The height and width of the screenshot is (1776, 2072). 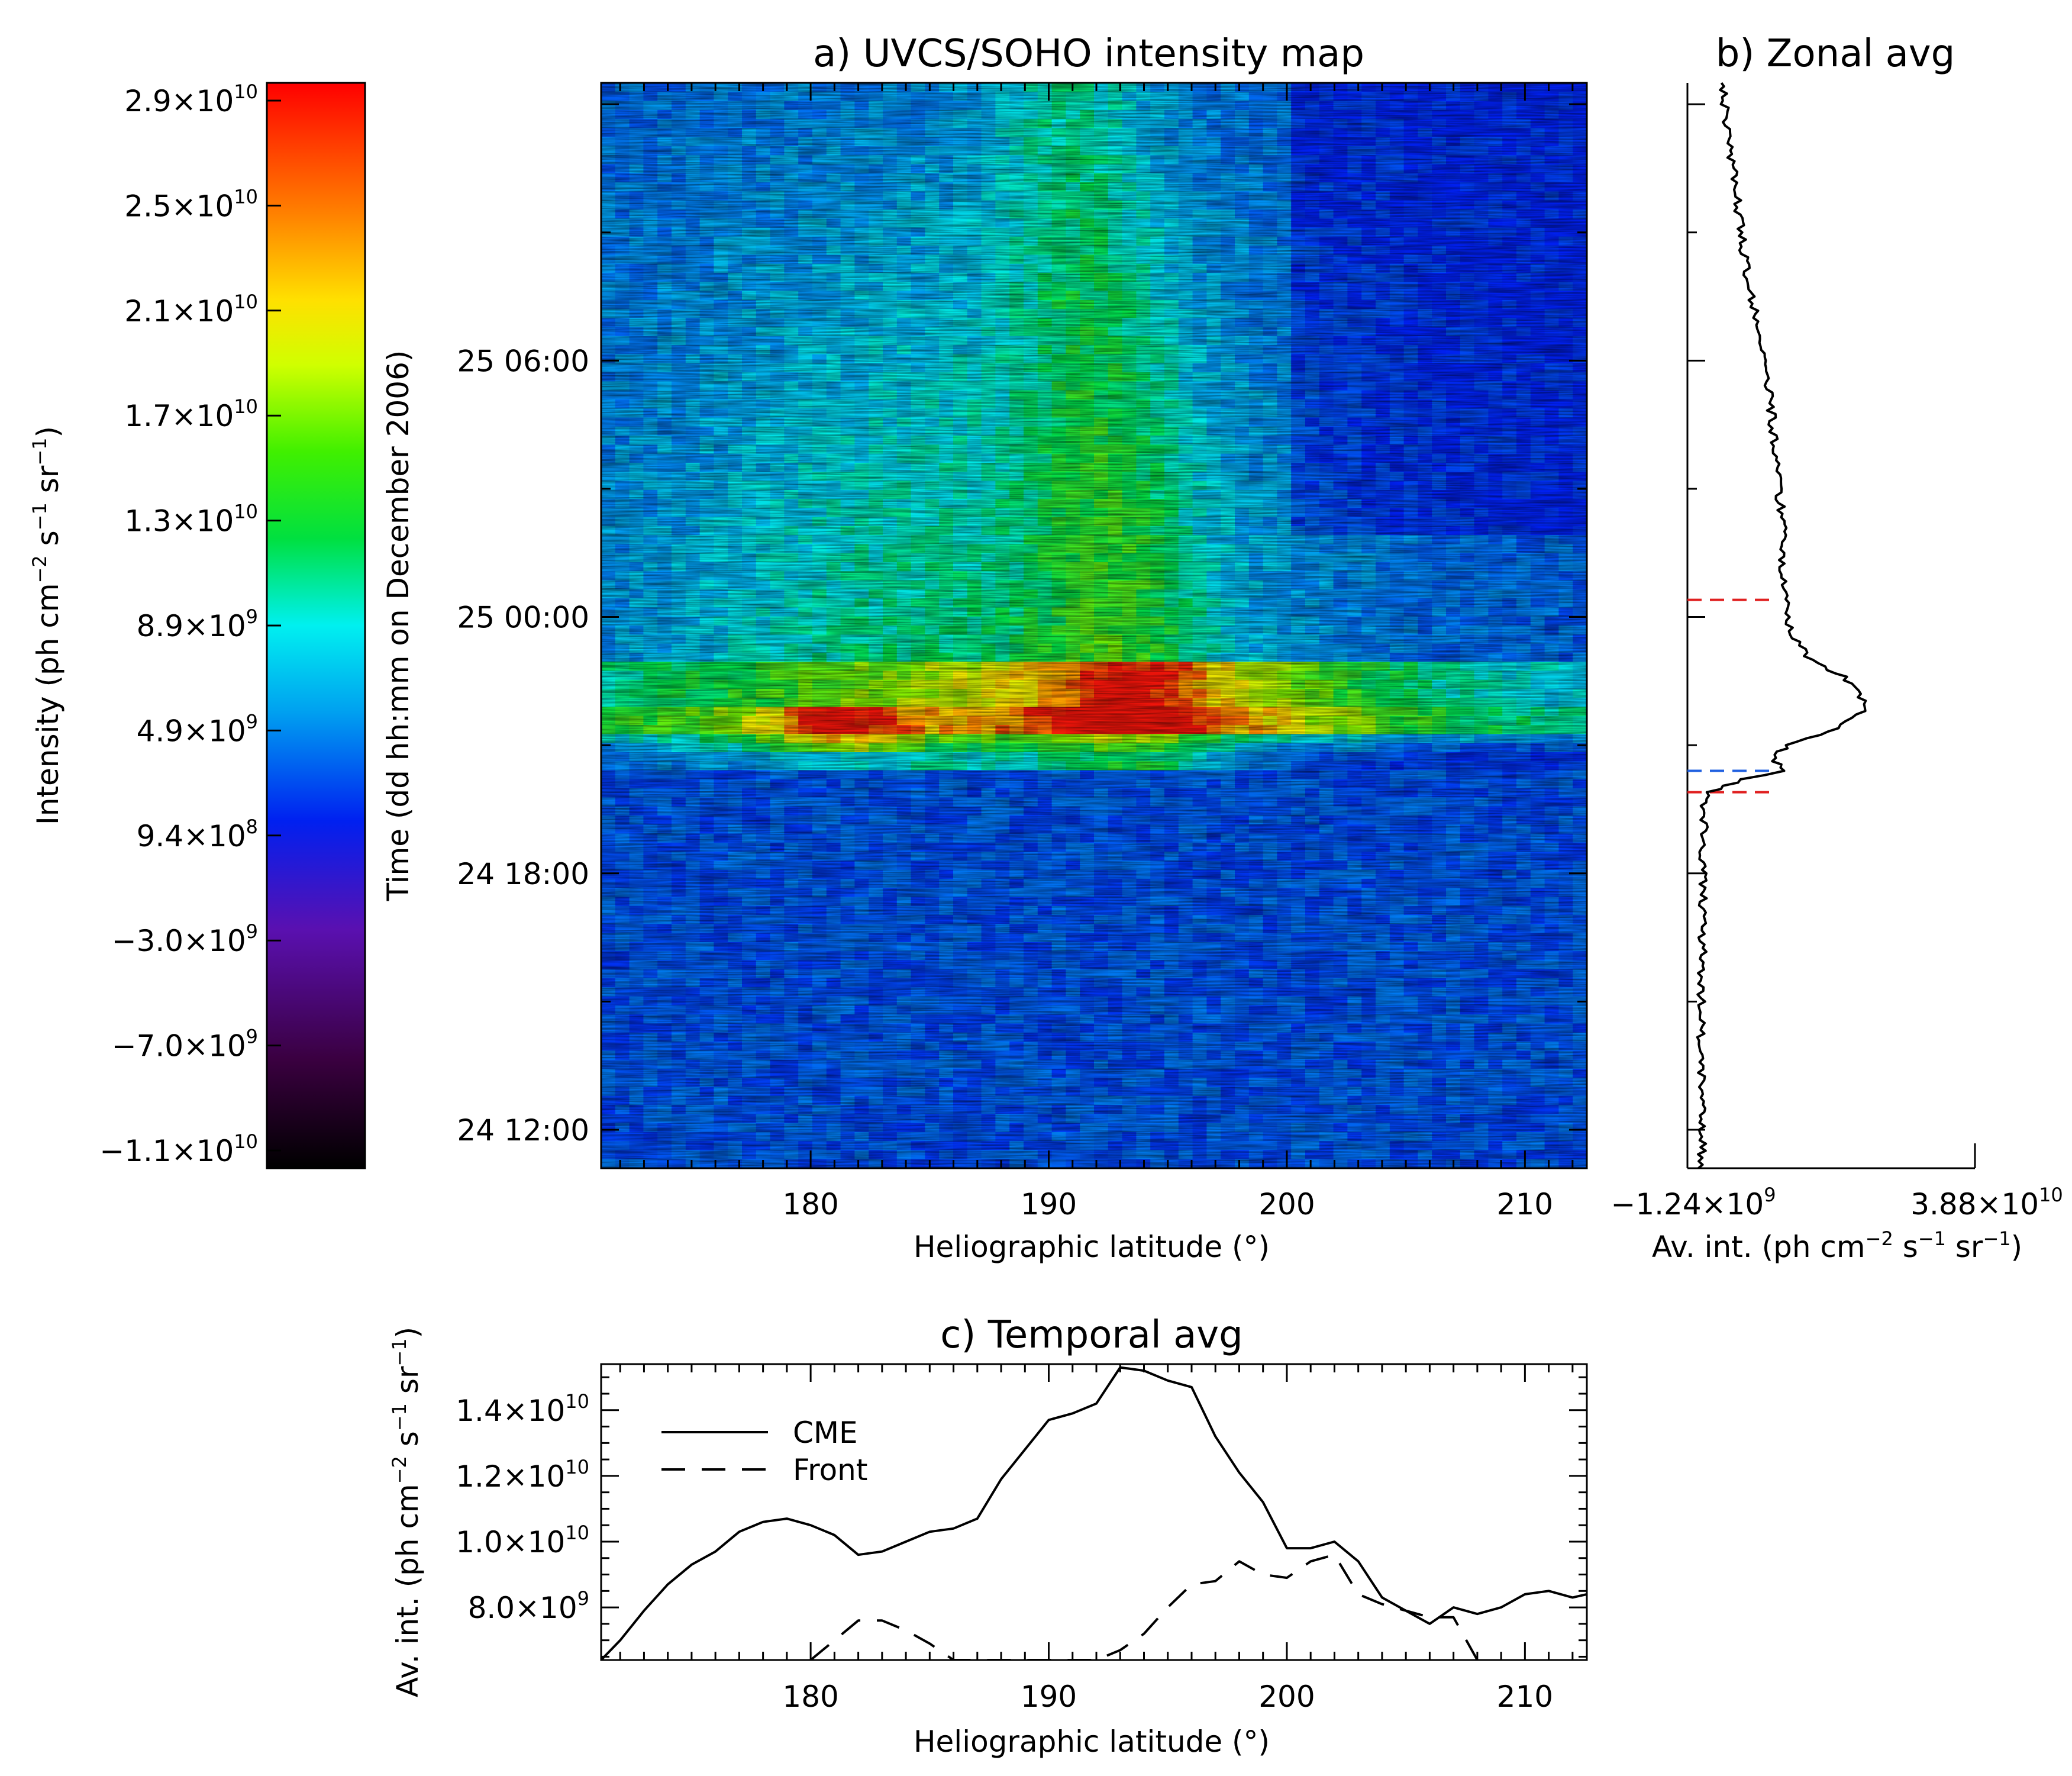 I want to click on colorbar-tick-label: 4.9×109, so click(x=197, y=729).